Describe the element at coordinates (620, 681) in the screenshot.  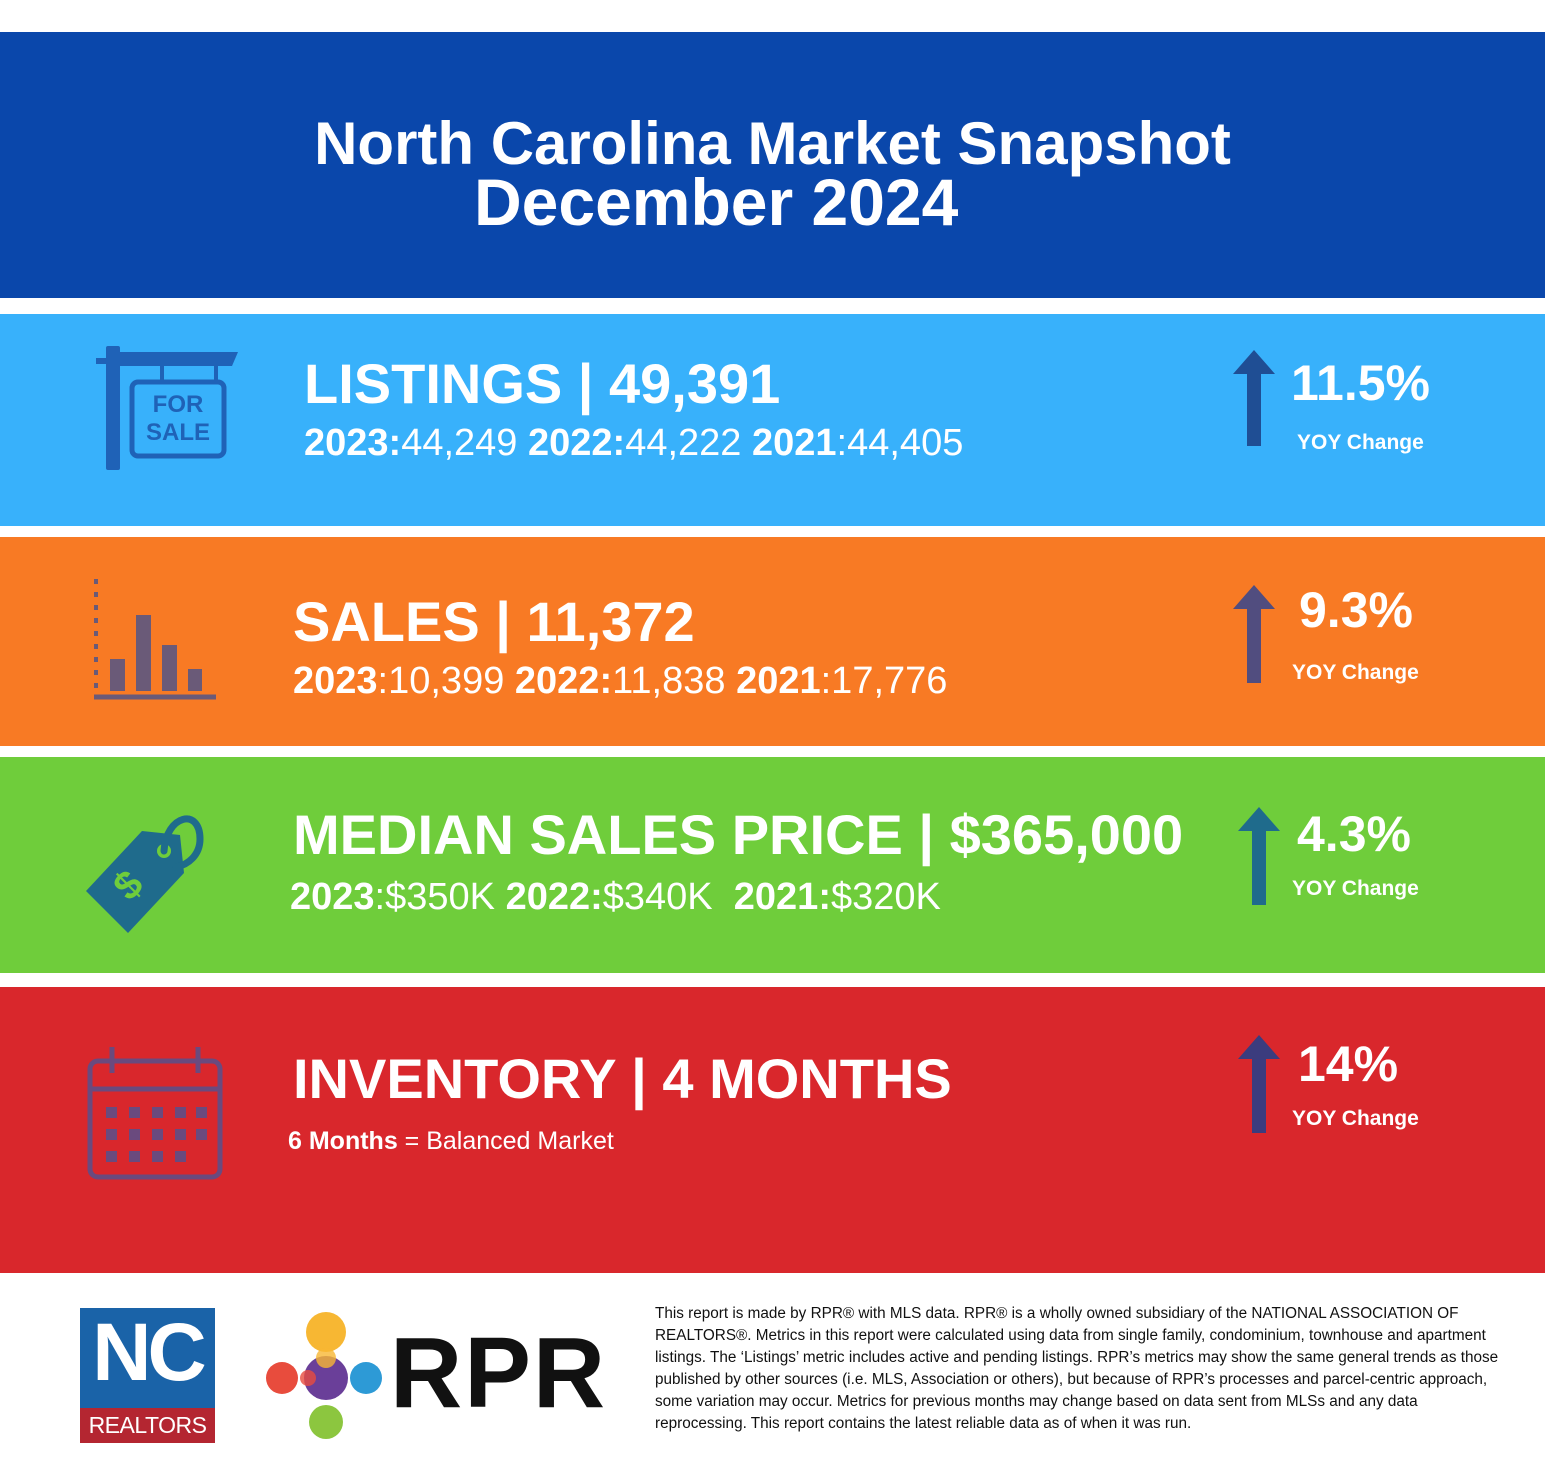
I see `sales-history: 2023:10,399 2022:11,838 2021:17,776` at that location.